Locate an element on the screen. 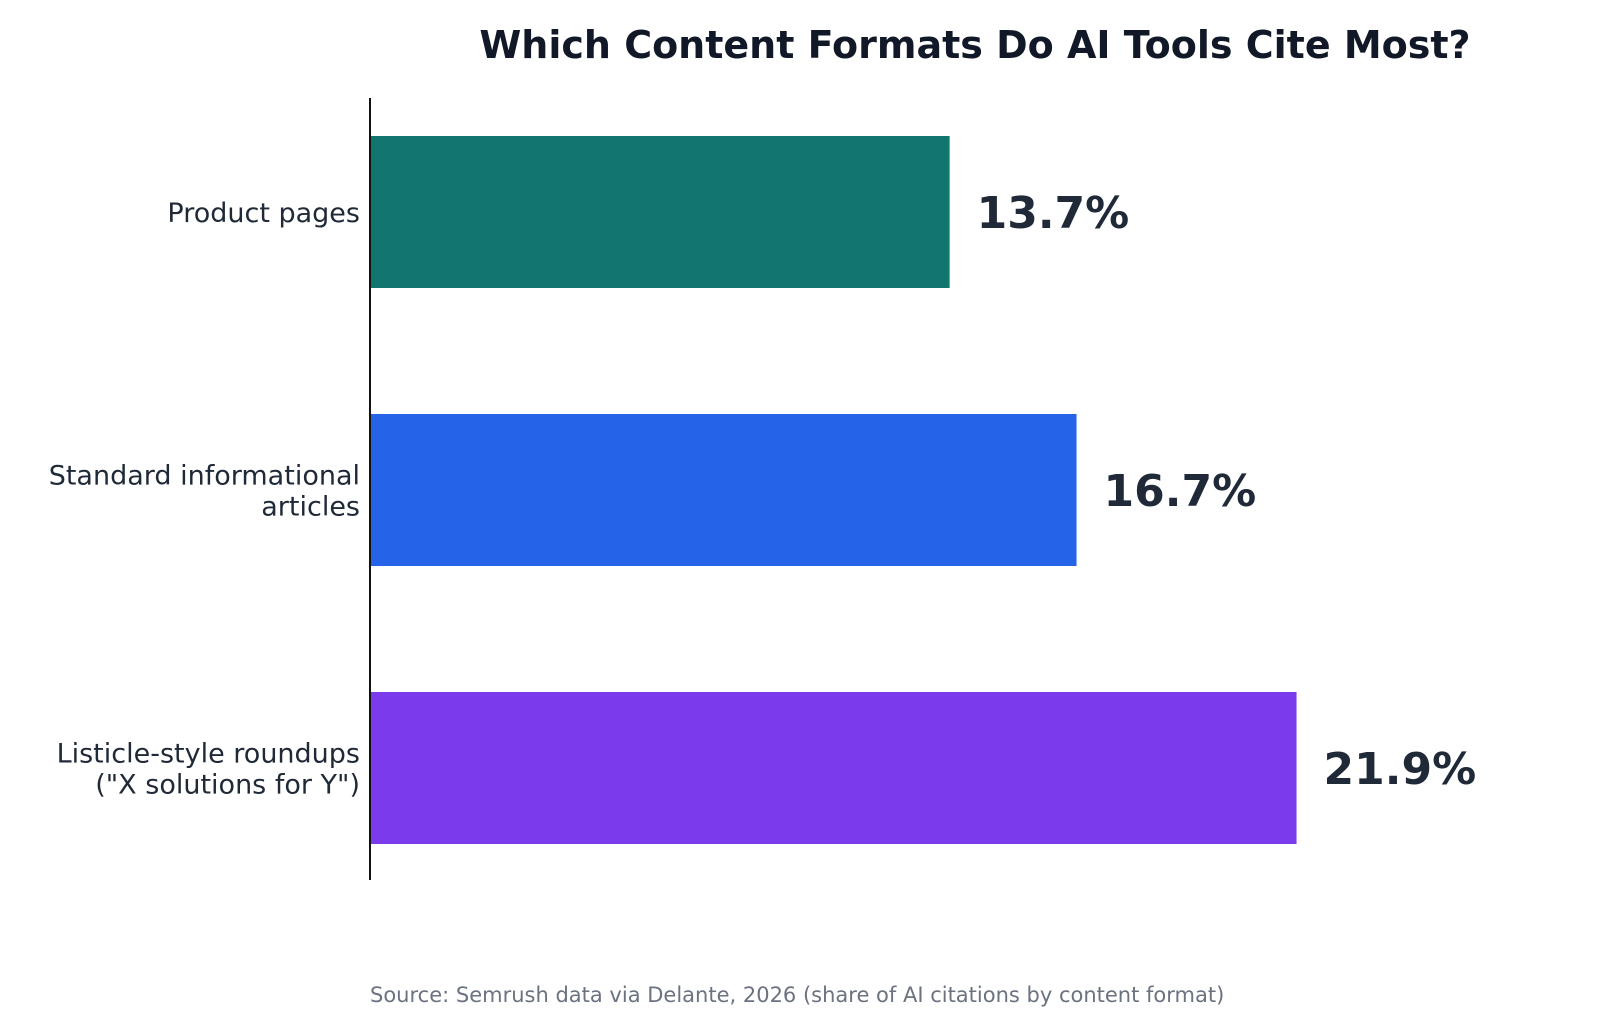 This screenshot has height=1035, width=1600. category-label-1: Standard informational articles is located at coordinates (204, 492).